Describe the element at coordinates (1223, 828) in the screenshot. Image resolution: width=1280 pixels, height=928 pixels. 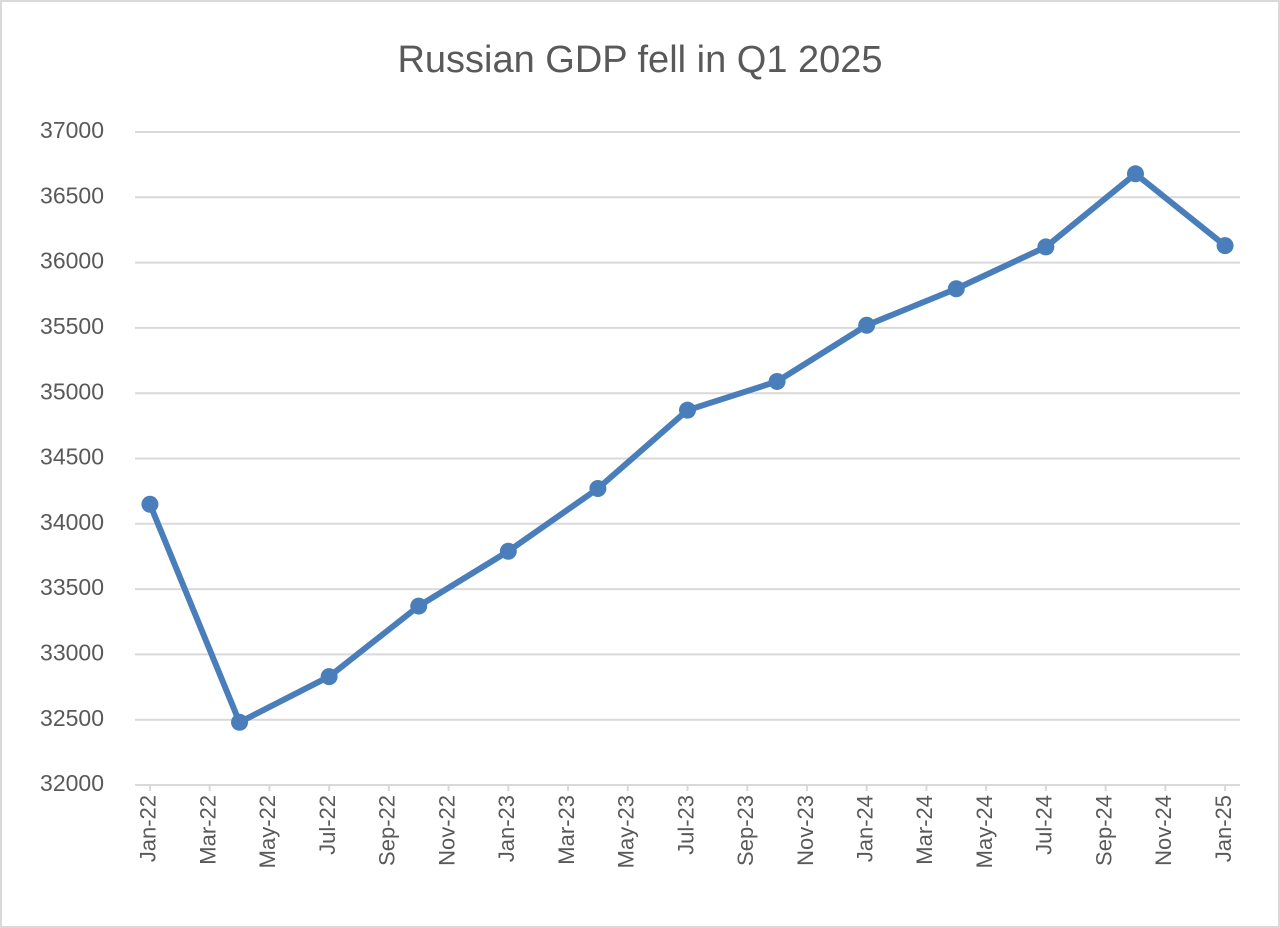
I see `x-tick-label: Jan-25` at that location.